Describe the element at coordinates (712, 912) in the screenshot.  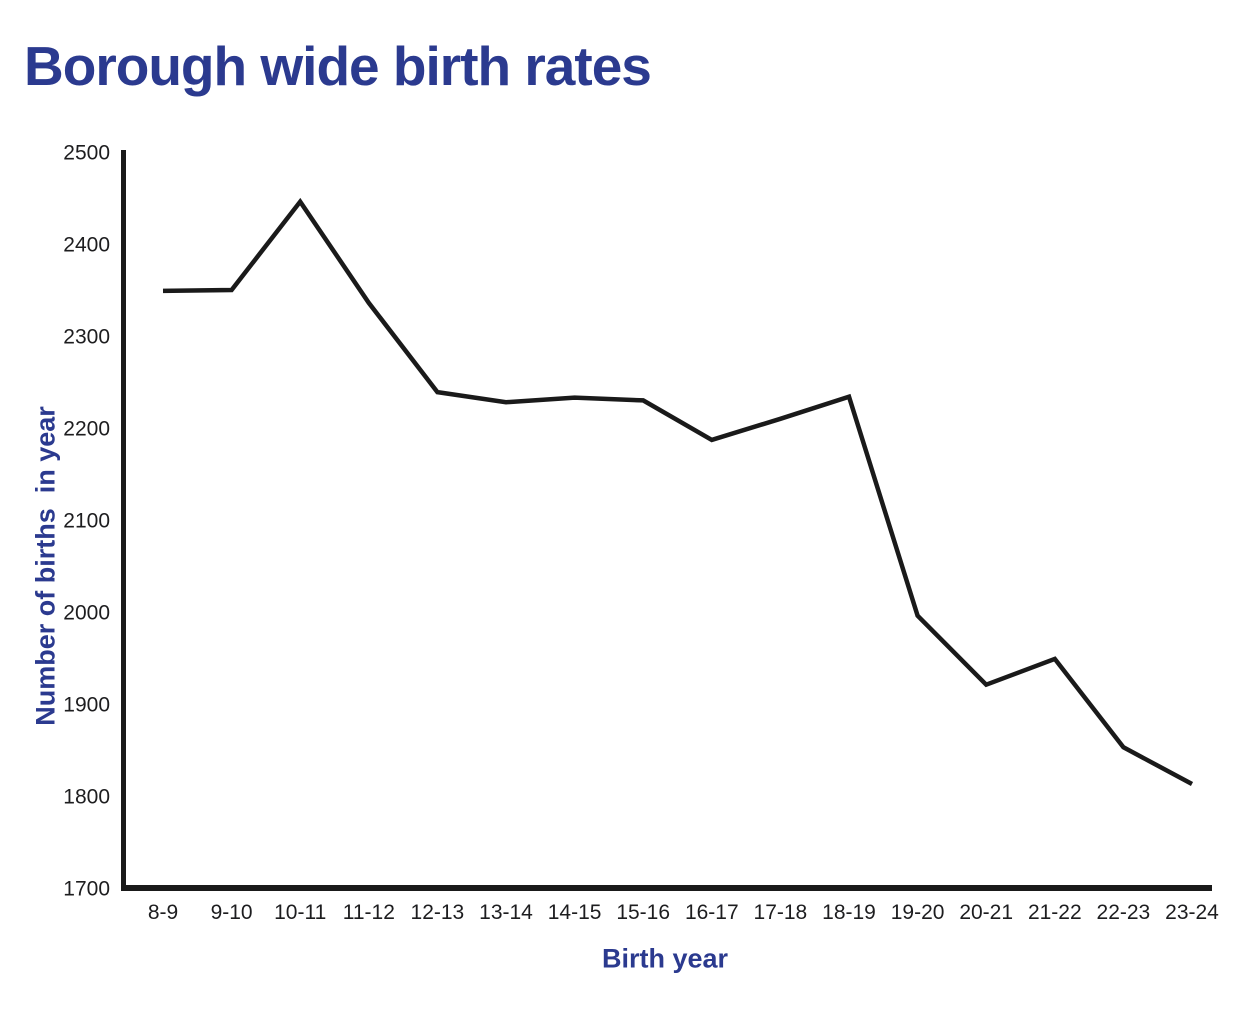
I see `x-tick-label: 16-17` at that location.